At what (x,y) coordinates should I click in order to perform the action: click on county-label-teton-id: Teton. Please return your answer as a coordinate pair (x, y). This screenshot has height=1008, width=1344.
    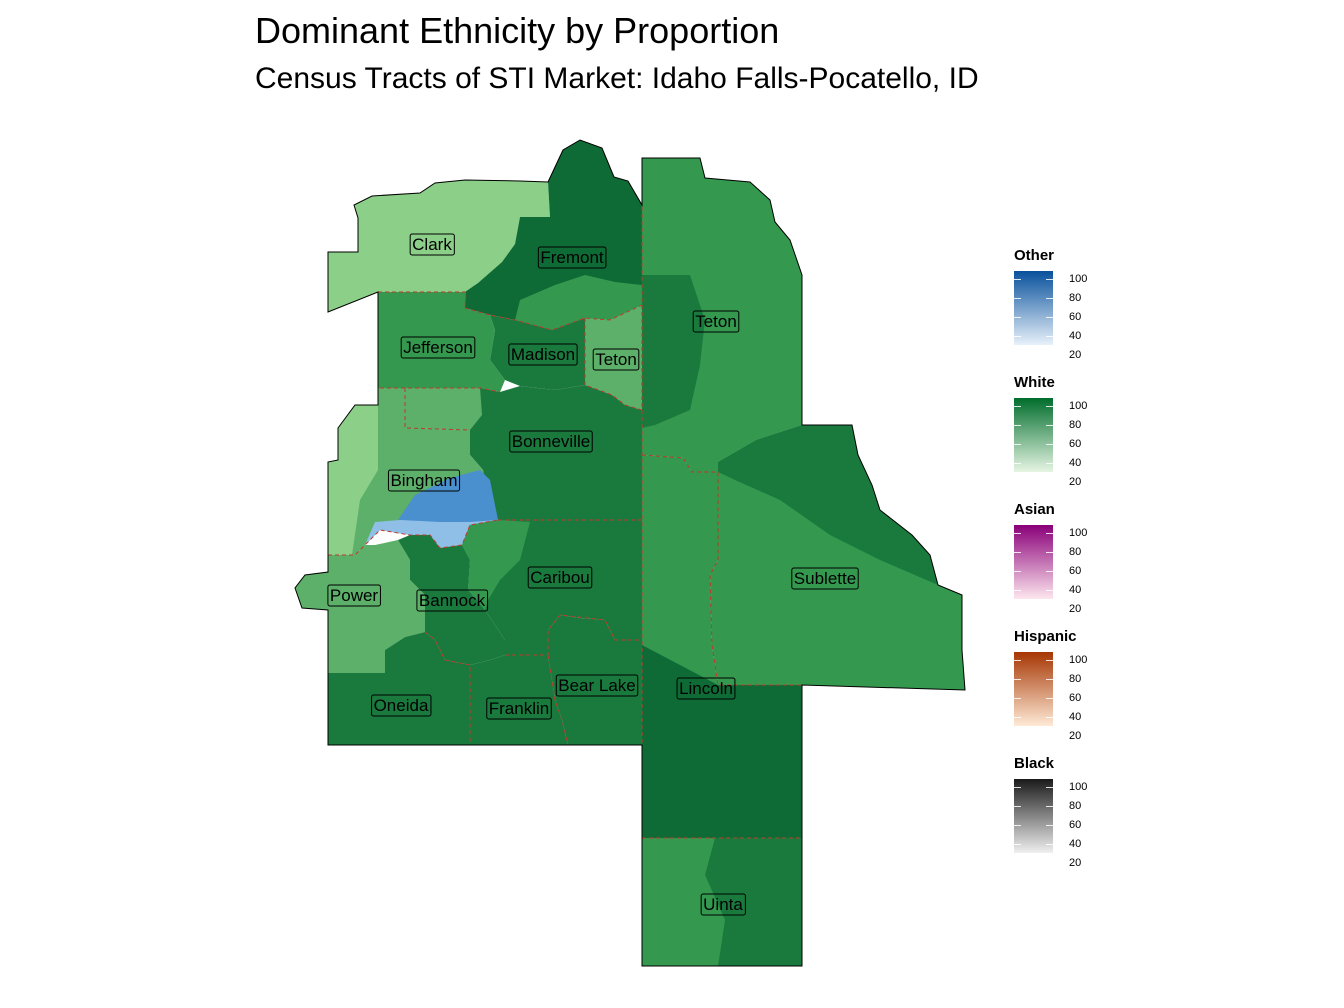
    Looking at the image, I should click on (616, 359).